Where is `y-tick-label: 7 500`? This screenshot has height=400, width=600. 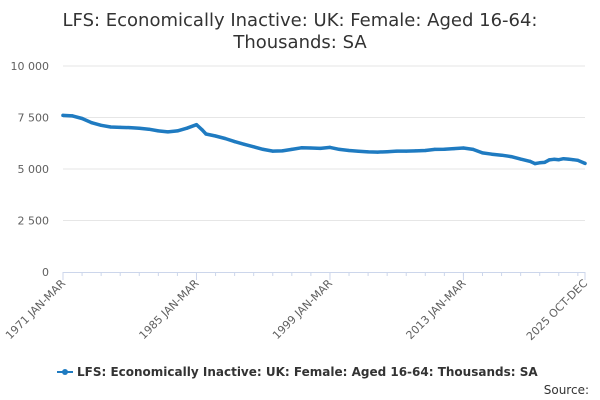 y-tick-label: 7 500 is located at coordinates (34, 118).